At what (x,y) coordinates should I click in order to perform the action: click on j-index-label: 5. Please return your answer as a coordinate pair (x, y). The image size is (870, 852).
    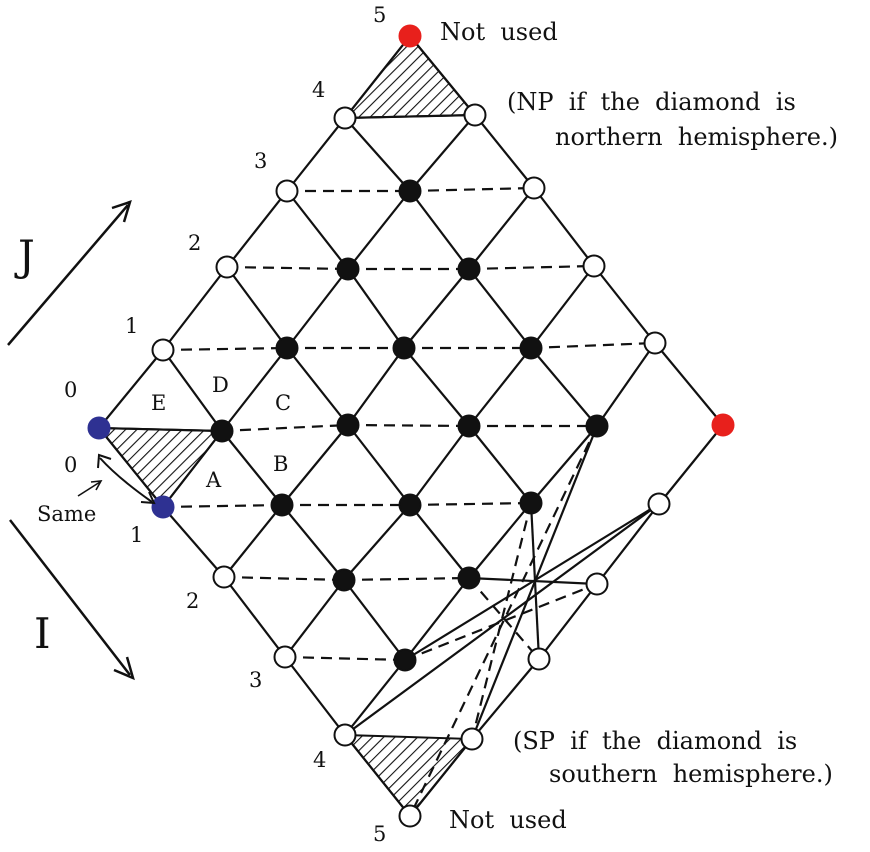
    Looking at the image, I should click on (379, 15).